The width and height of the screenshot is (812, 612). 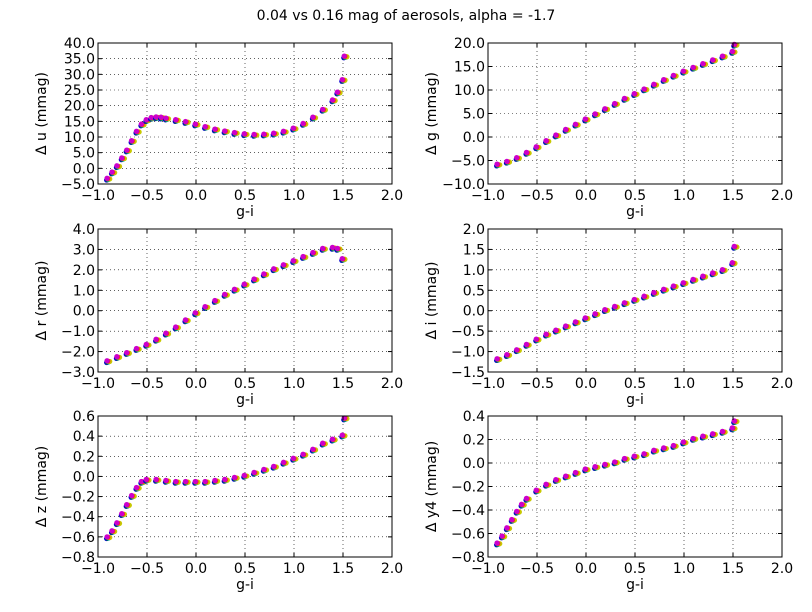 I want to click on y-tick-label: 3.0, so click(x=84, y=250).